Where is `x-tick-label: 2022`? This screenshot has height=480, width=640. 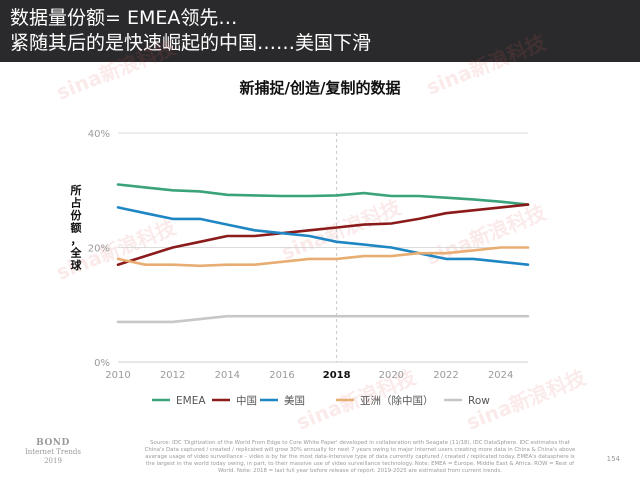 x-tick-label: 2022 is located at coordinates (445, 375).